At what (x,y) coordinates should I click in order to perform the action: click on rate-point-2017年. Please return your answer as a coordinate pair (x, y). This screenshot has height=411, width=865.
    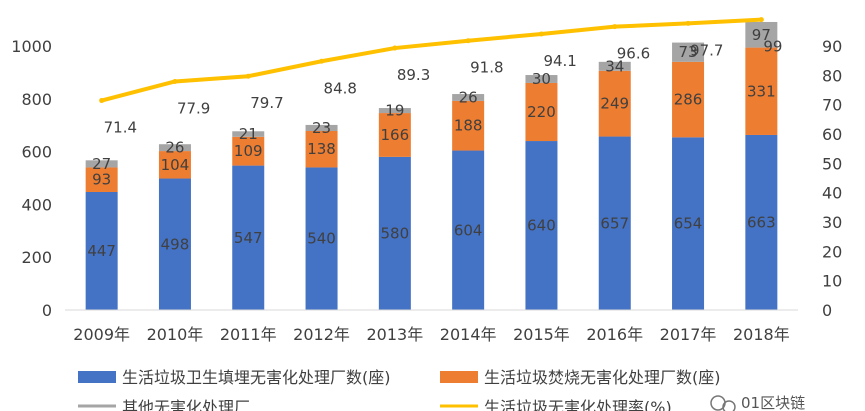
    Looking at the image, I should click on (688, 23).